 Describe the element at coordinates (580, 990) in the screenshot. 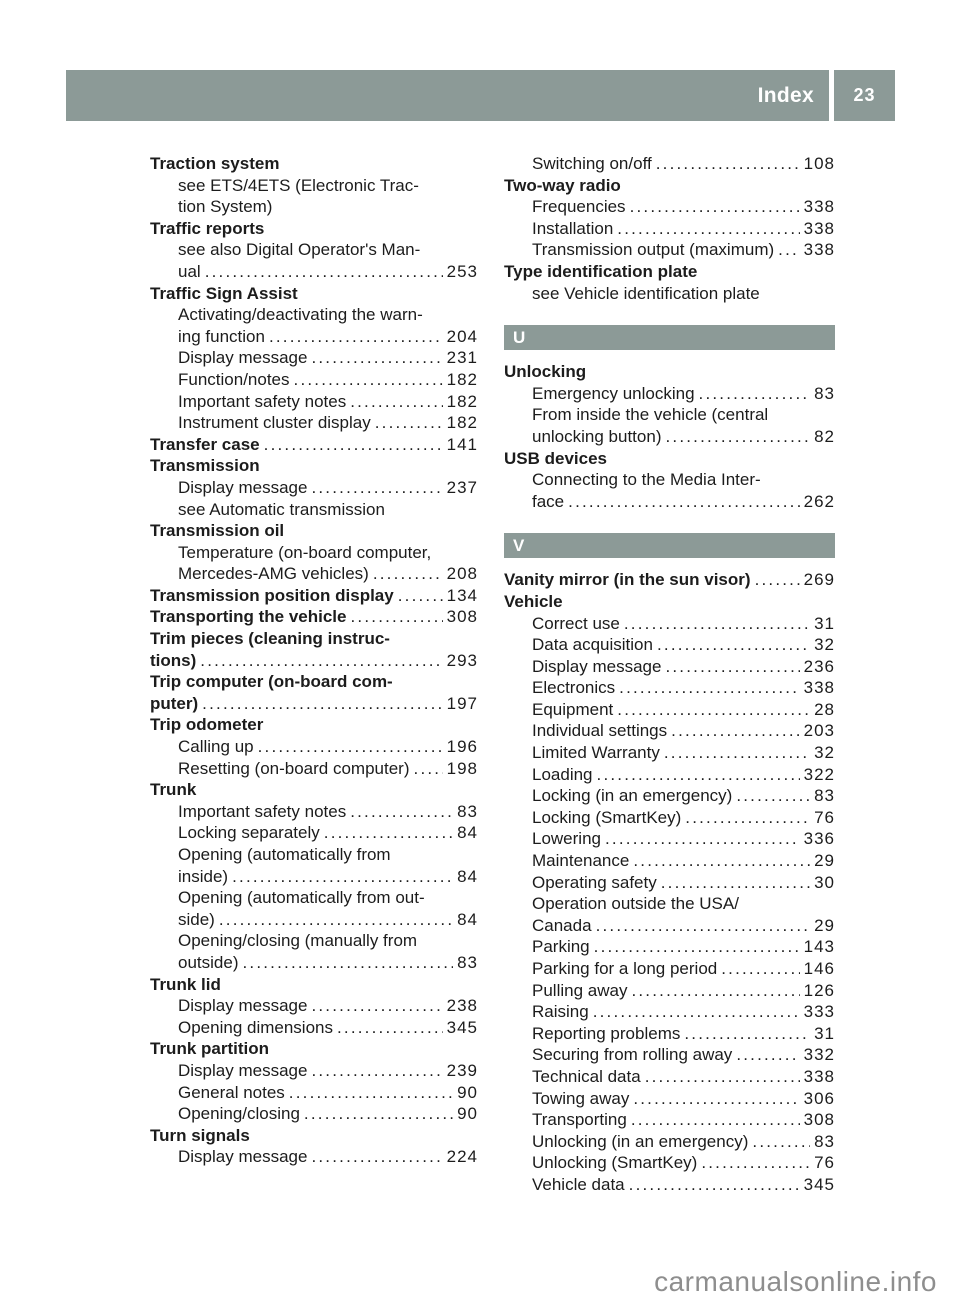

I see `entry-label: Pulling away` at that location.